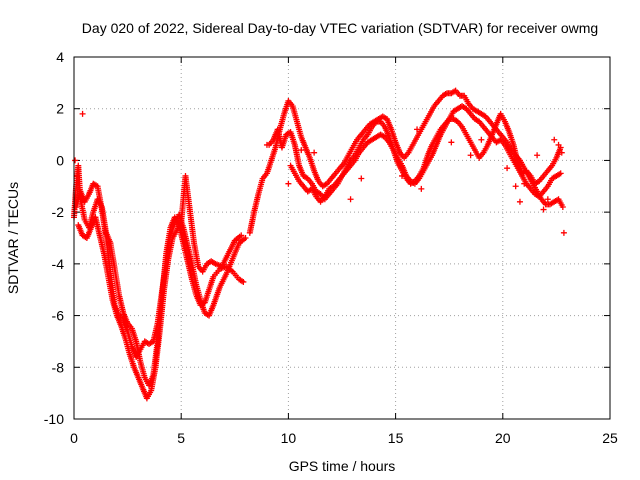  I want to click on y-tick-label: 2, so click(60, 109).